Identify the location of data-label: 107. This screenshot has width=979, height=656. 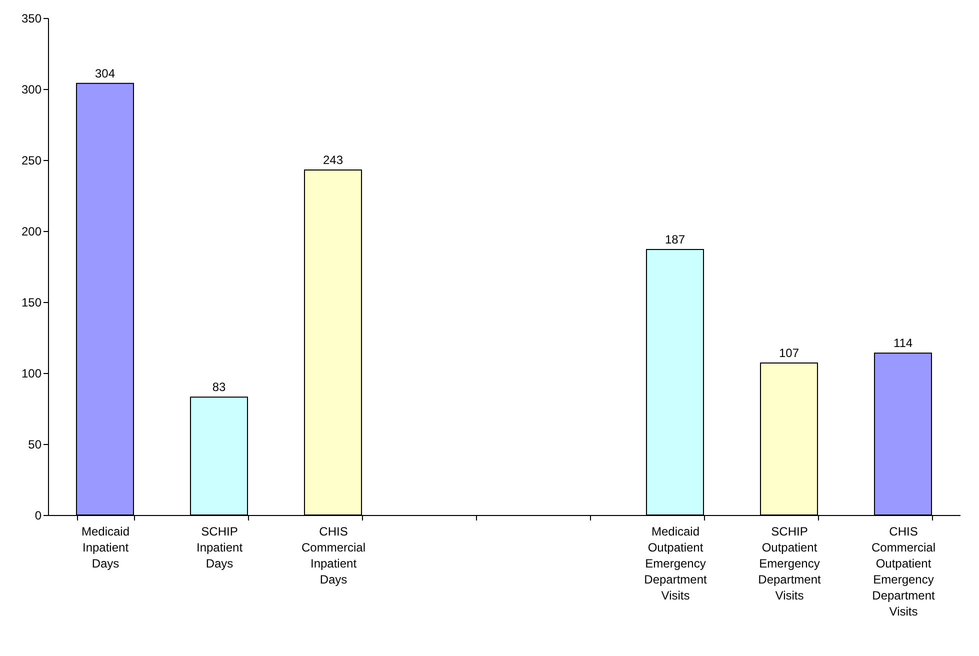
(789, 353).